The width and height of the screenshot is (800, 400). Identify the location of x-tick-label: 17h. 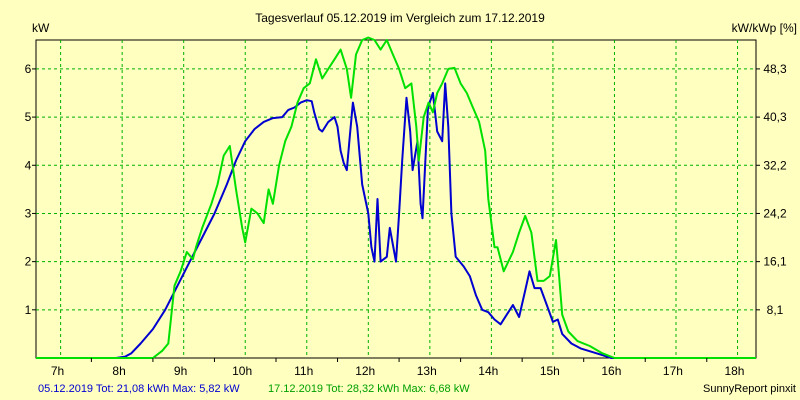
(673, 371).